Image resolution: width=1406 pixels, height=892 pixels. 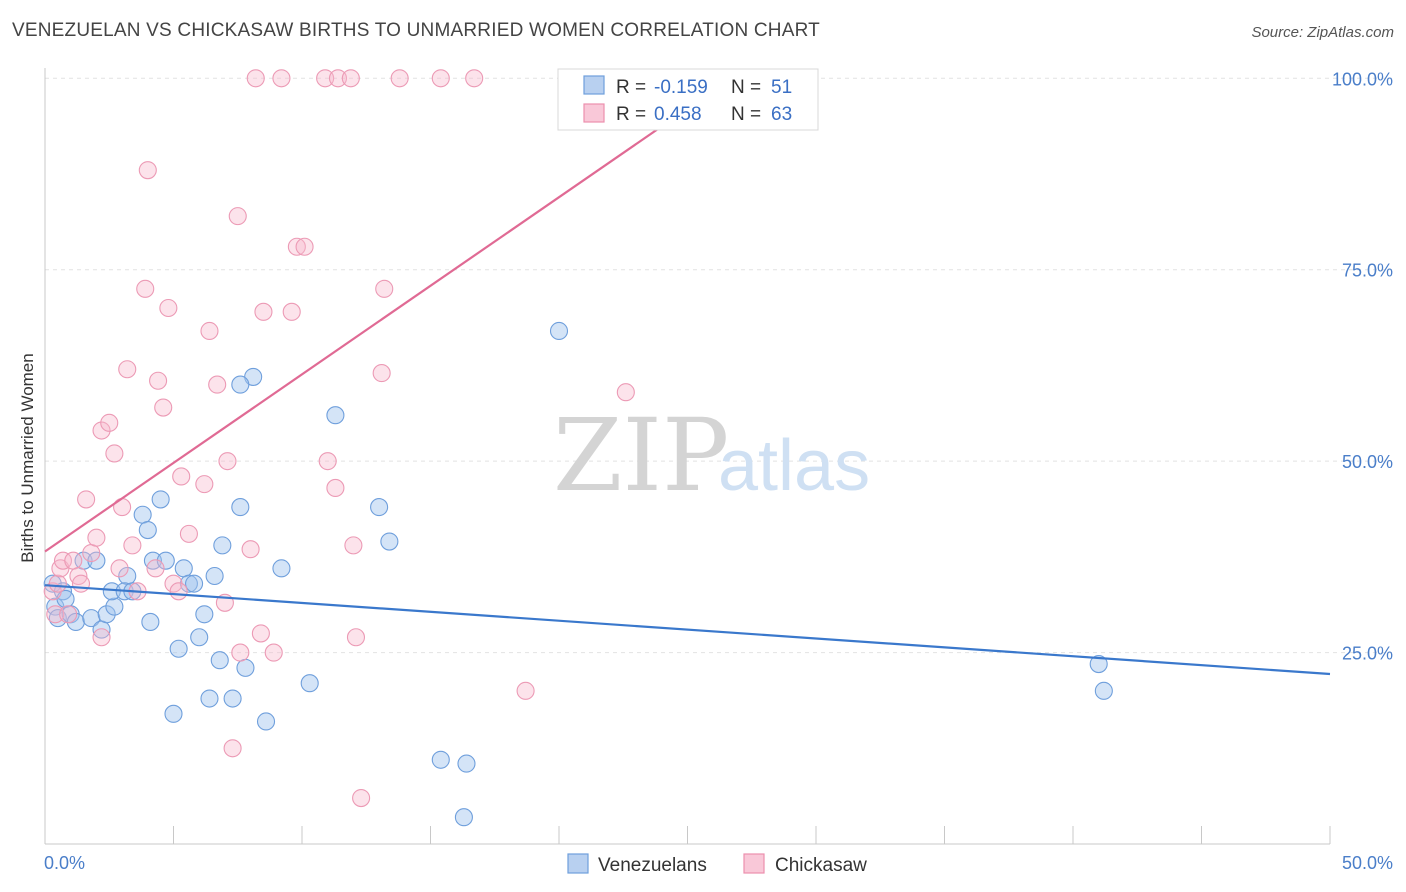 I want to click on legend-r-value-2: 0.458, so click(x=678, y=114).